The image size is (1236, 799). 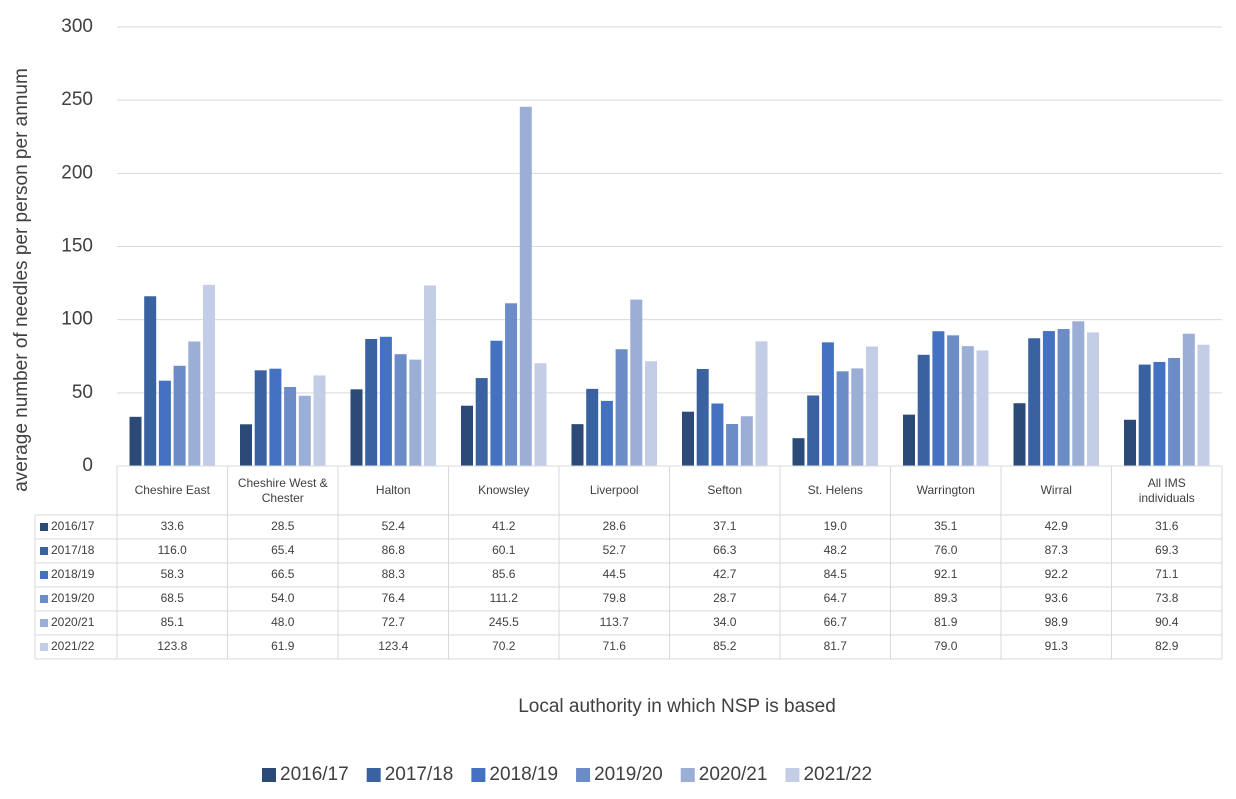 What do you see at coordinates (1057, 574) in the screenshot?
I see `table-value: 92.2` at bounding box center [1057, 574].